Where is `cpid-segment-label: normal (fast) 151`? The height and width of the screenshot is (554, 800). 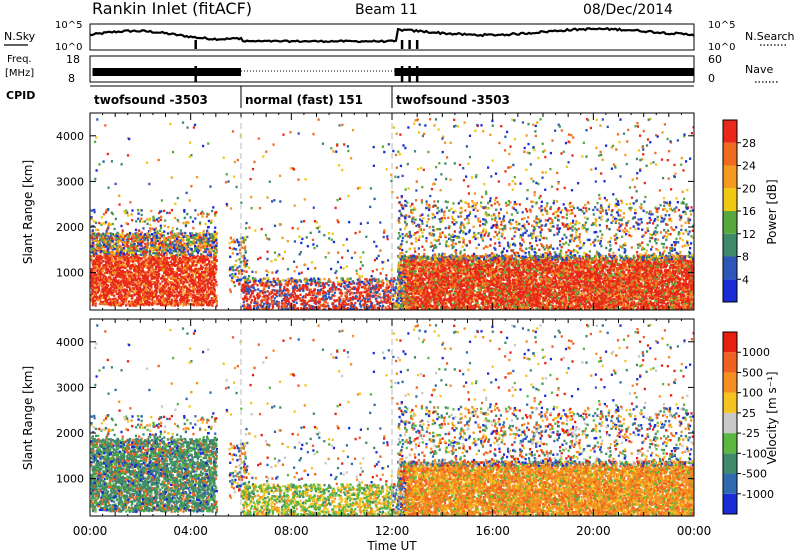
cpid-segment-label: normal (fast) 151 is located at coordinates (304, 100).